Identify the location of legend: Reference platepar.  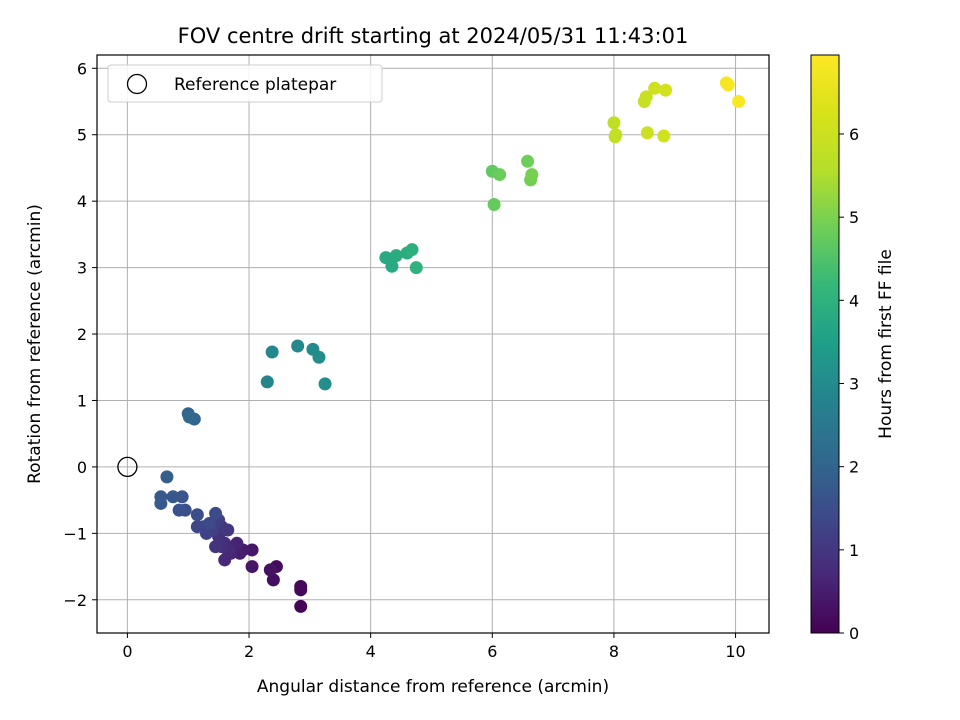
(245, 83).